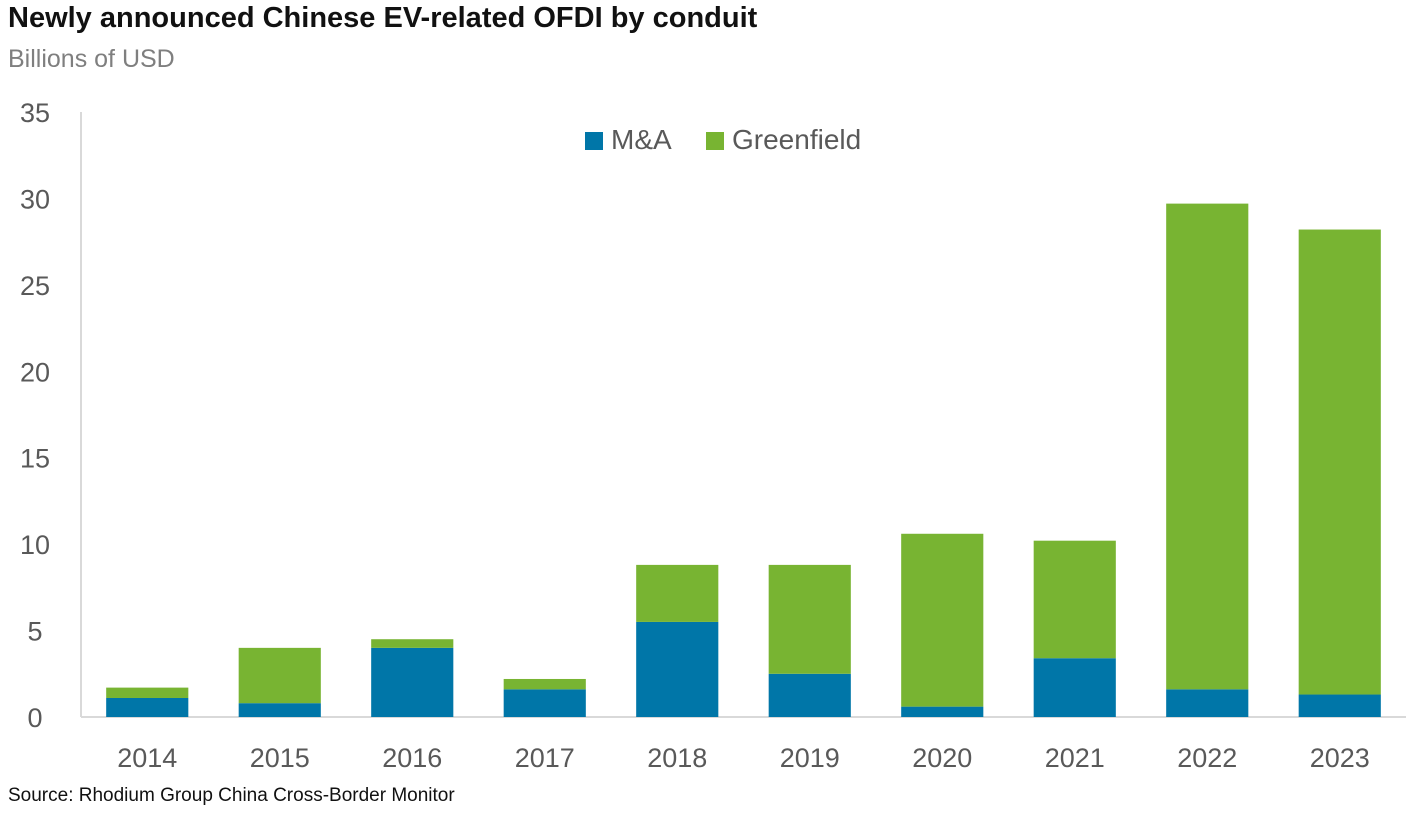 The image size is (1414, 813). What do you see at coordinates (544, 703) in the screenshot?
I see `bar-ma-2017` at bounding box center [544, 703].